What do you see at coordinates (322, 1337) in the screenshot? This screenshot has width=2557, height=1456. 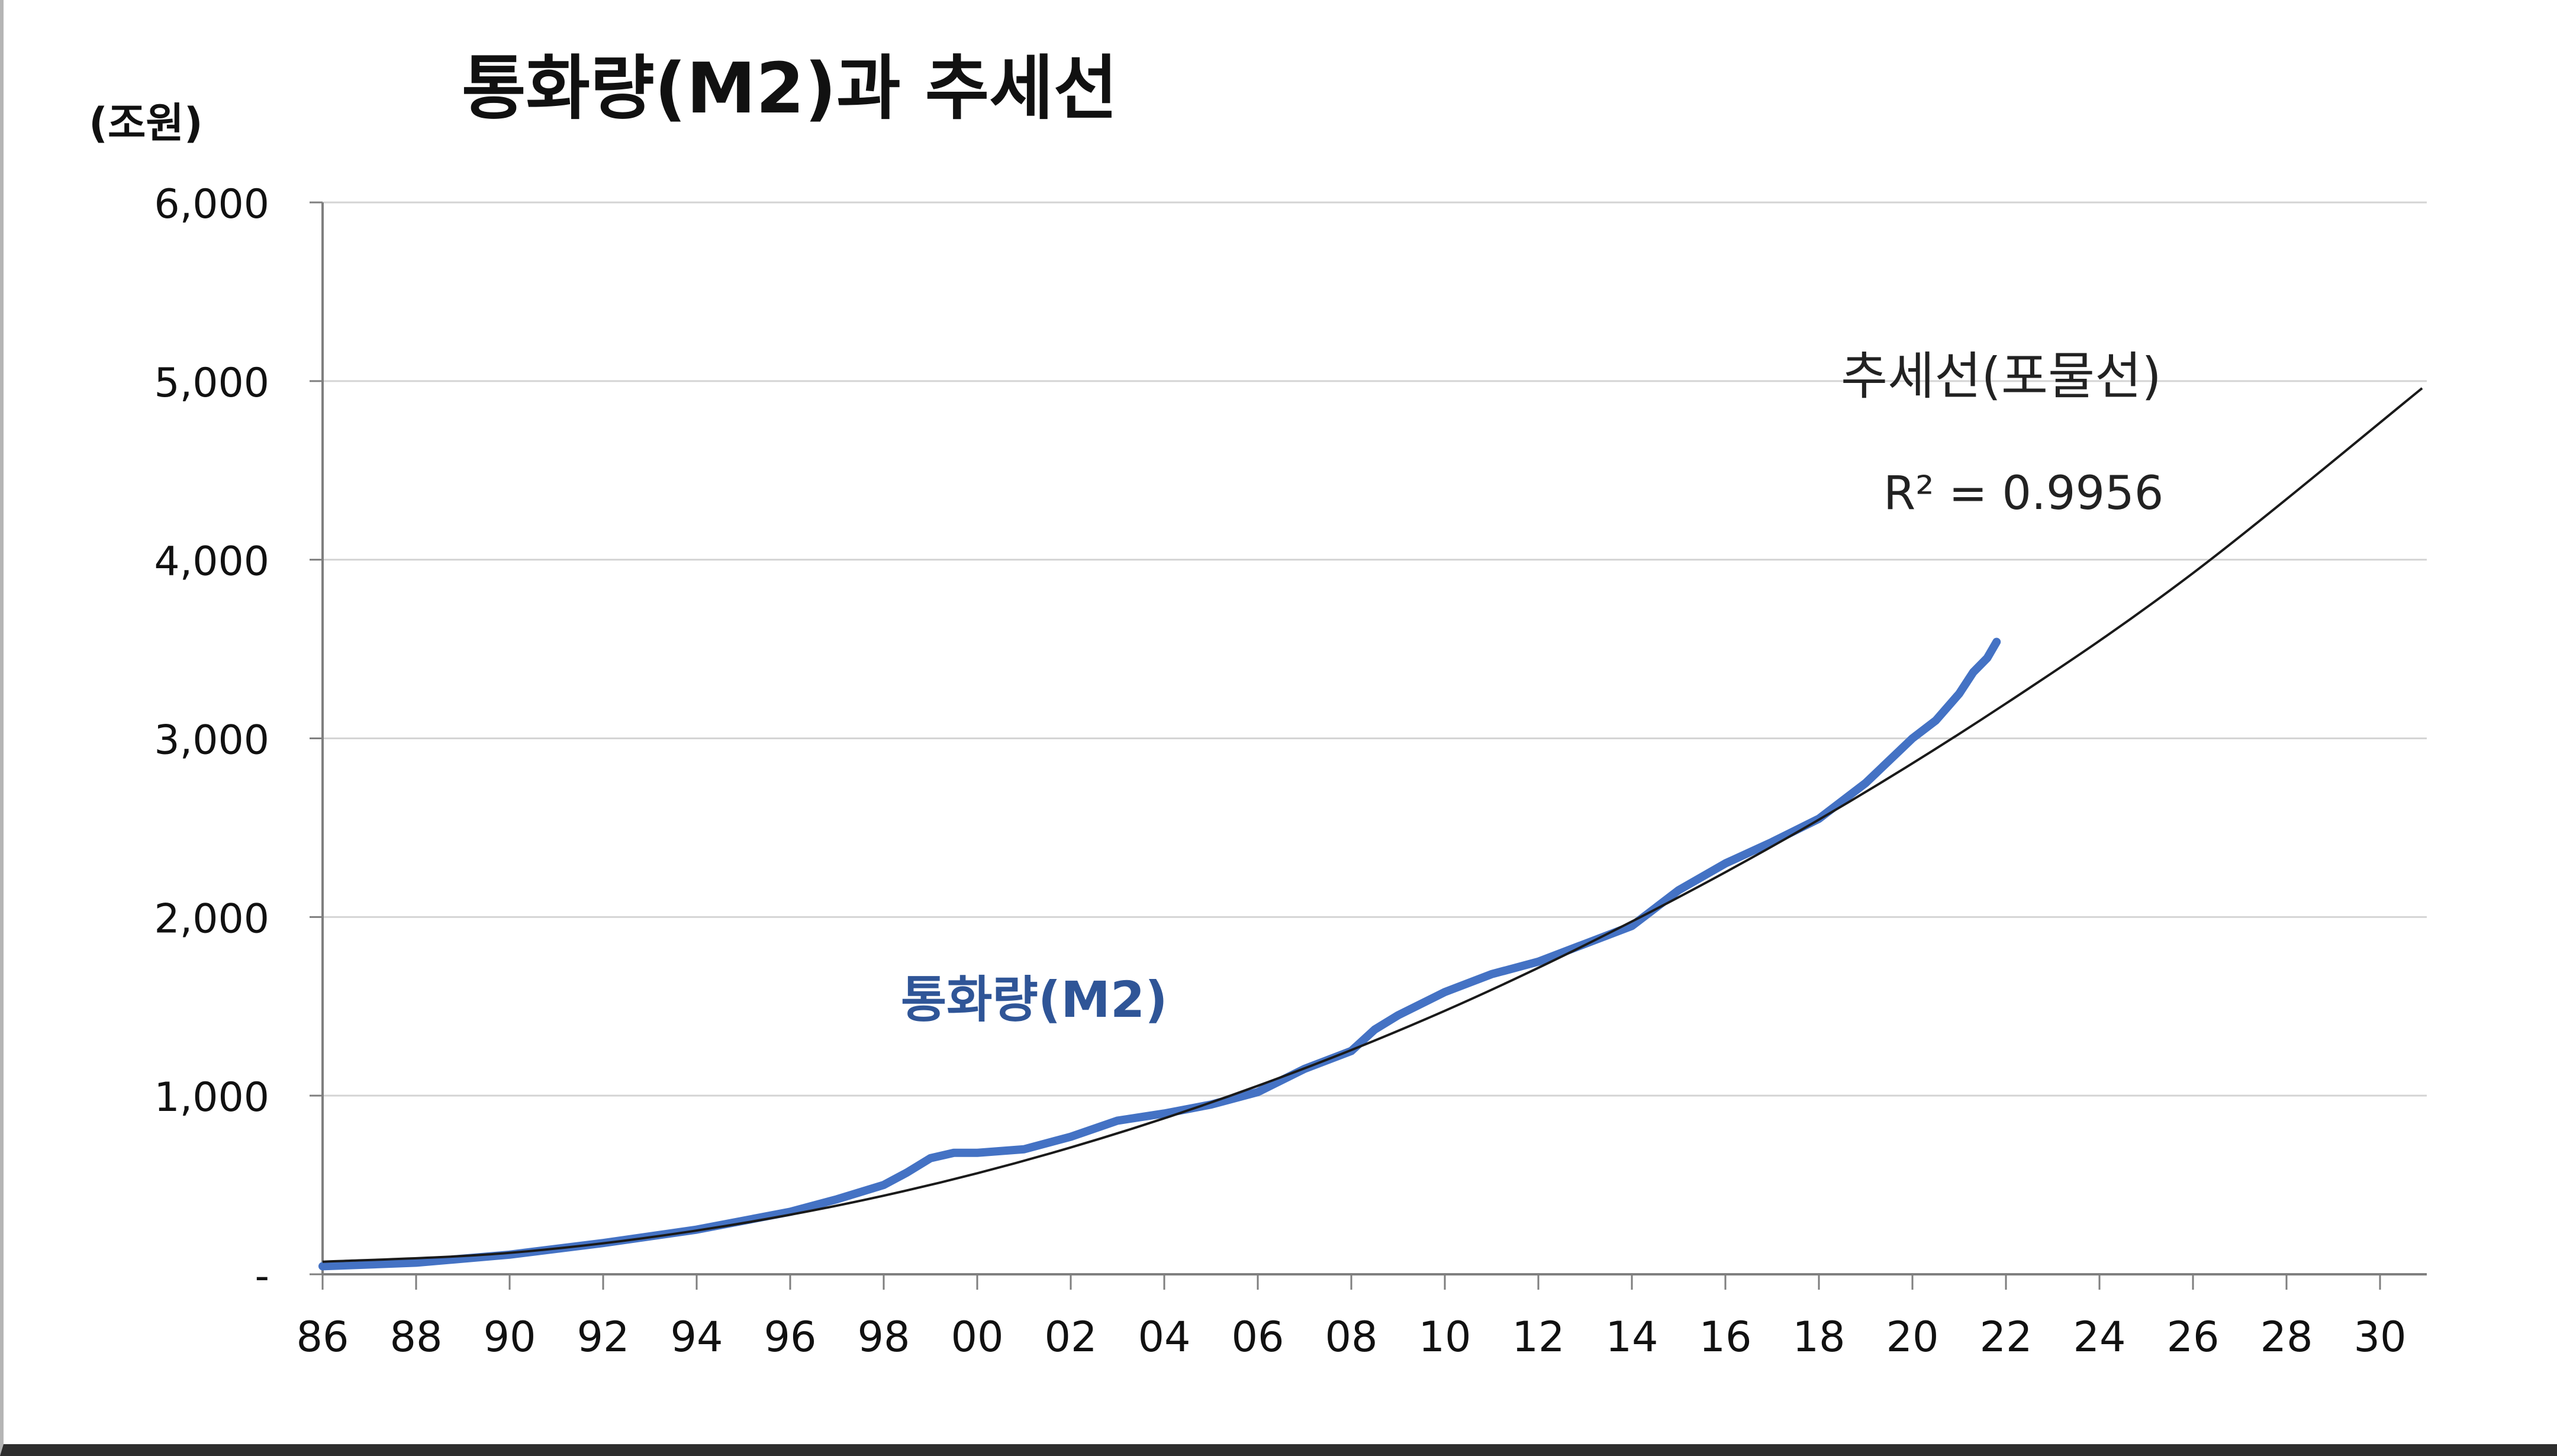 I see `x-tick-label: 86` at bounding box center [322, 1337].